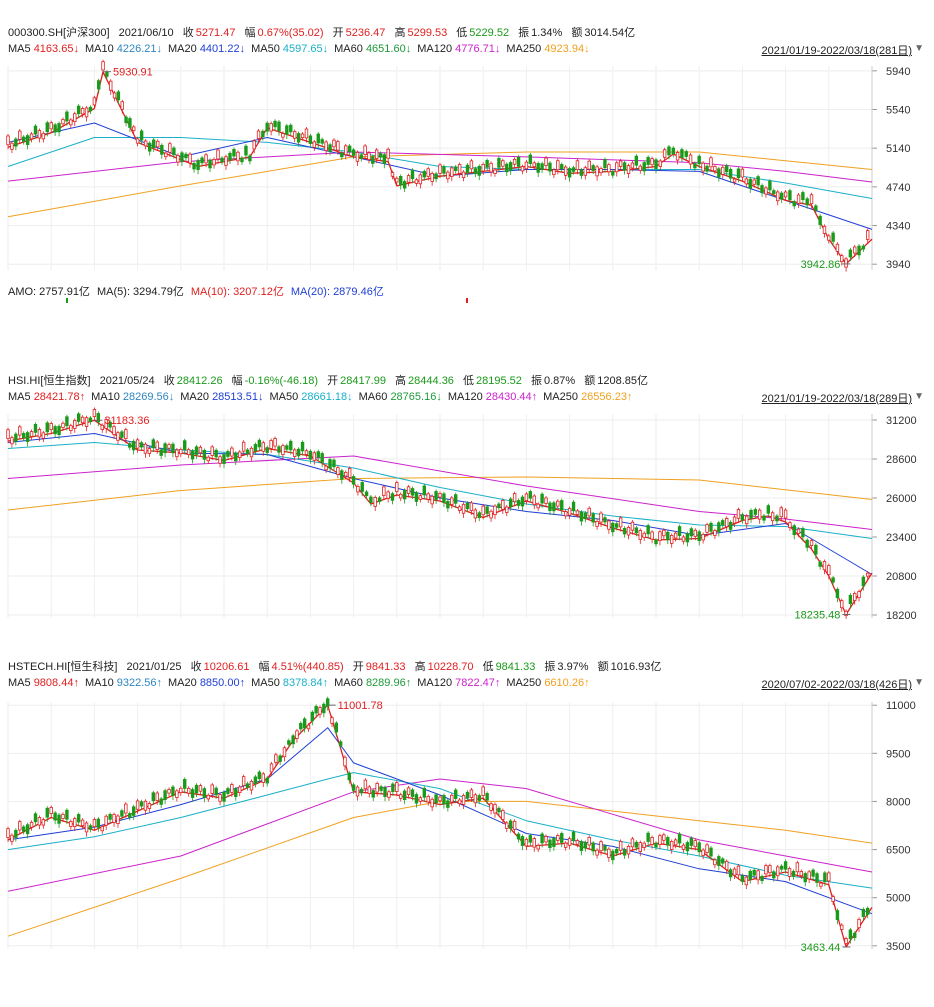 The width and height of the screenshot is (934, 1007). I want to click on csi300-change: 0.67%(35.02), so click(290, 33).